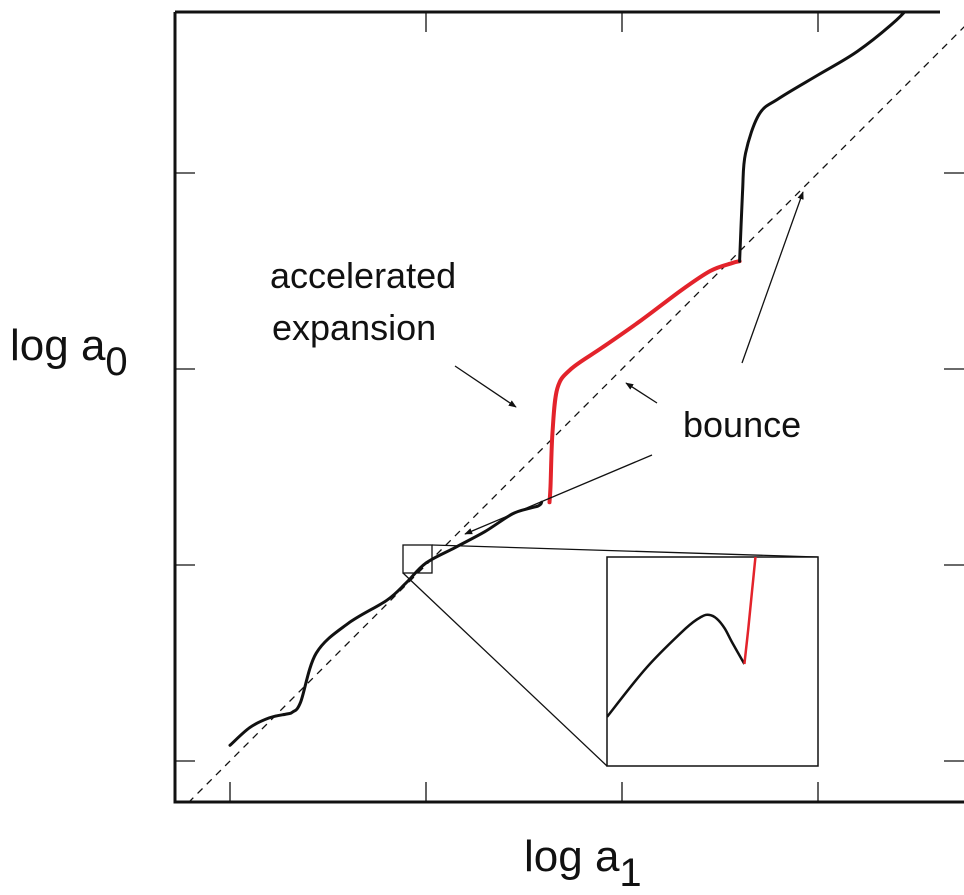  What do you see at coordinates (676, 665) in the screenshot?
I see `inset-series-black` at bounding box center [676, 665].